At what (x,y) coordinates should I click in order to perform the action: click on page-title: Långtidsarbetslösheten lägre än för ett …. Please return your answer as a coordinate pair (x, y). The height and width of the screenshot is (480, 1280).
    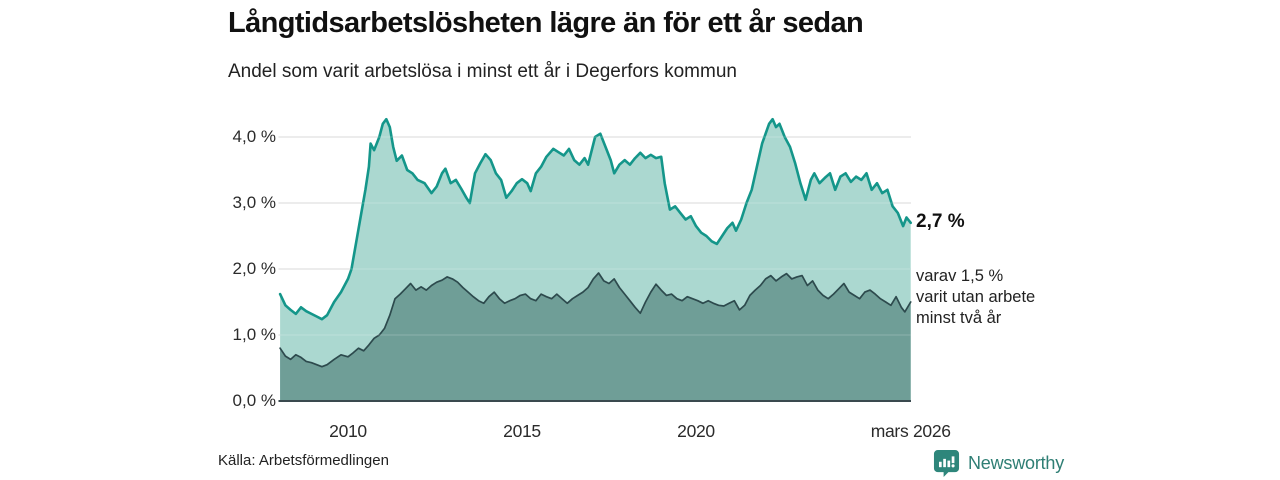
    Looking at the image, I should click on (546, 23).